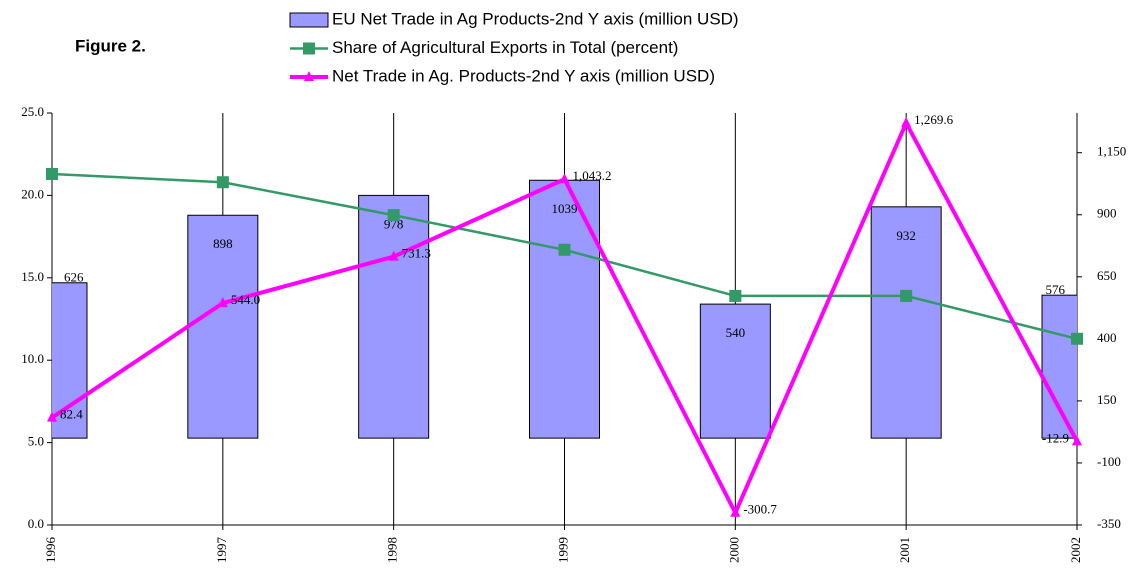 The height and width of the screenshot is (573, 1130). What do you see at coordinates (934, 119) in the screenshot?
I see `data-label: 1,269.6` at bounding box center [934, 119].